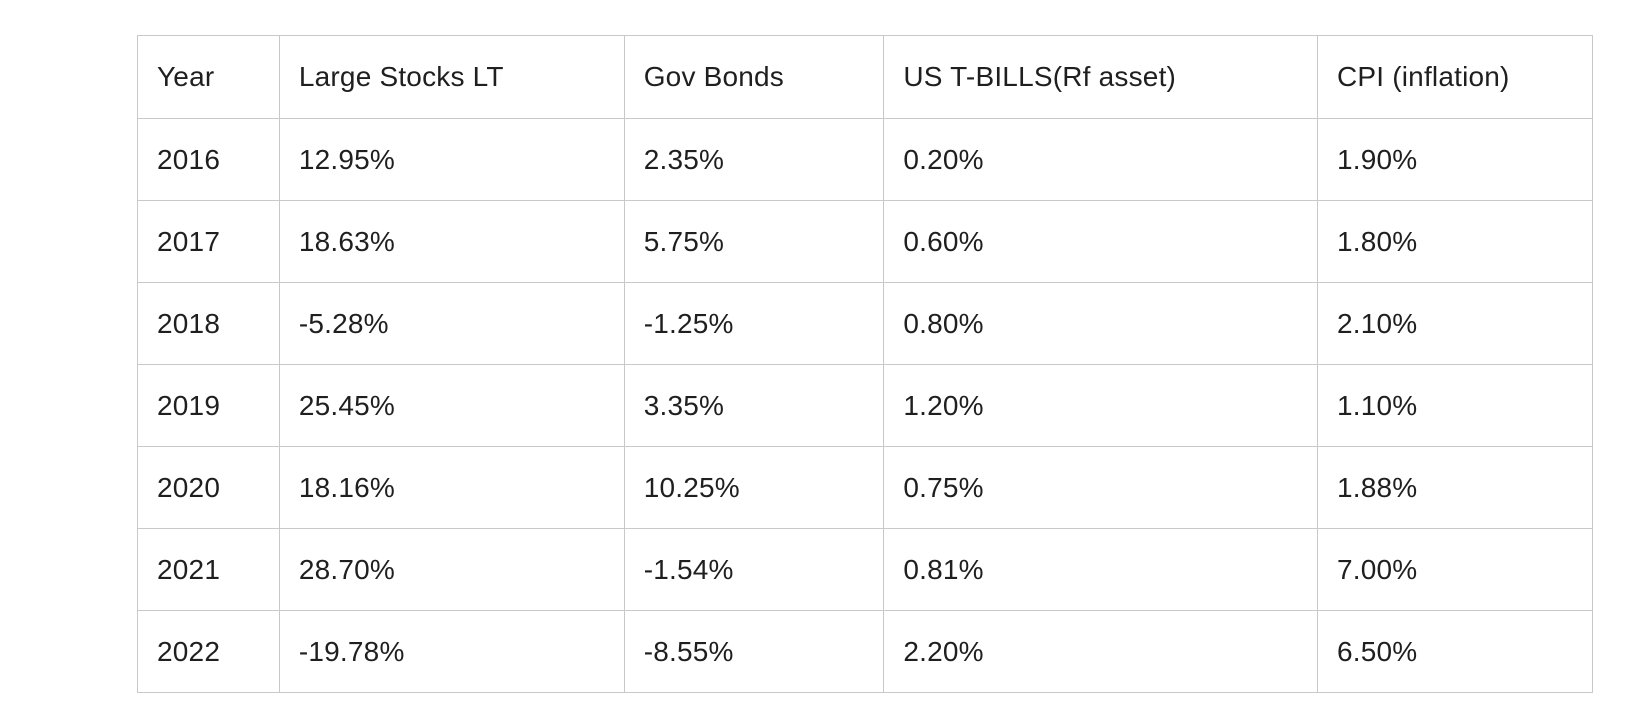 This screenshot has width=1630, height=720. Describe the element at coordinates (754, 241) in the screenshot. I see `cell-gov-bonds: 5.75%` at that location.